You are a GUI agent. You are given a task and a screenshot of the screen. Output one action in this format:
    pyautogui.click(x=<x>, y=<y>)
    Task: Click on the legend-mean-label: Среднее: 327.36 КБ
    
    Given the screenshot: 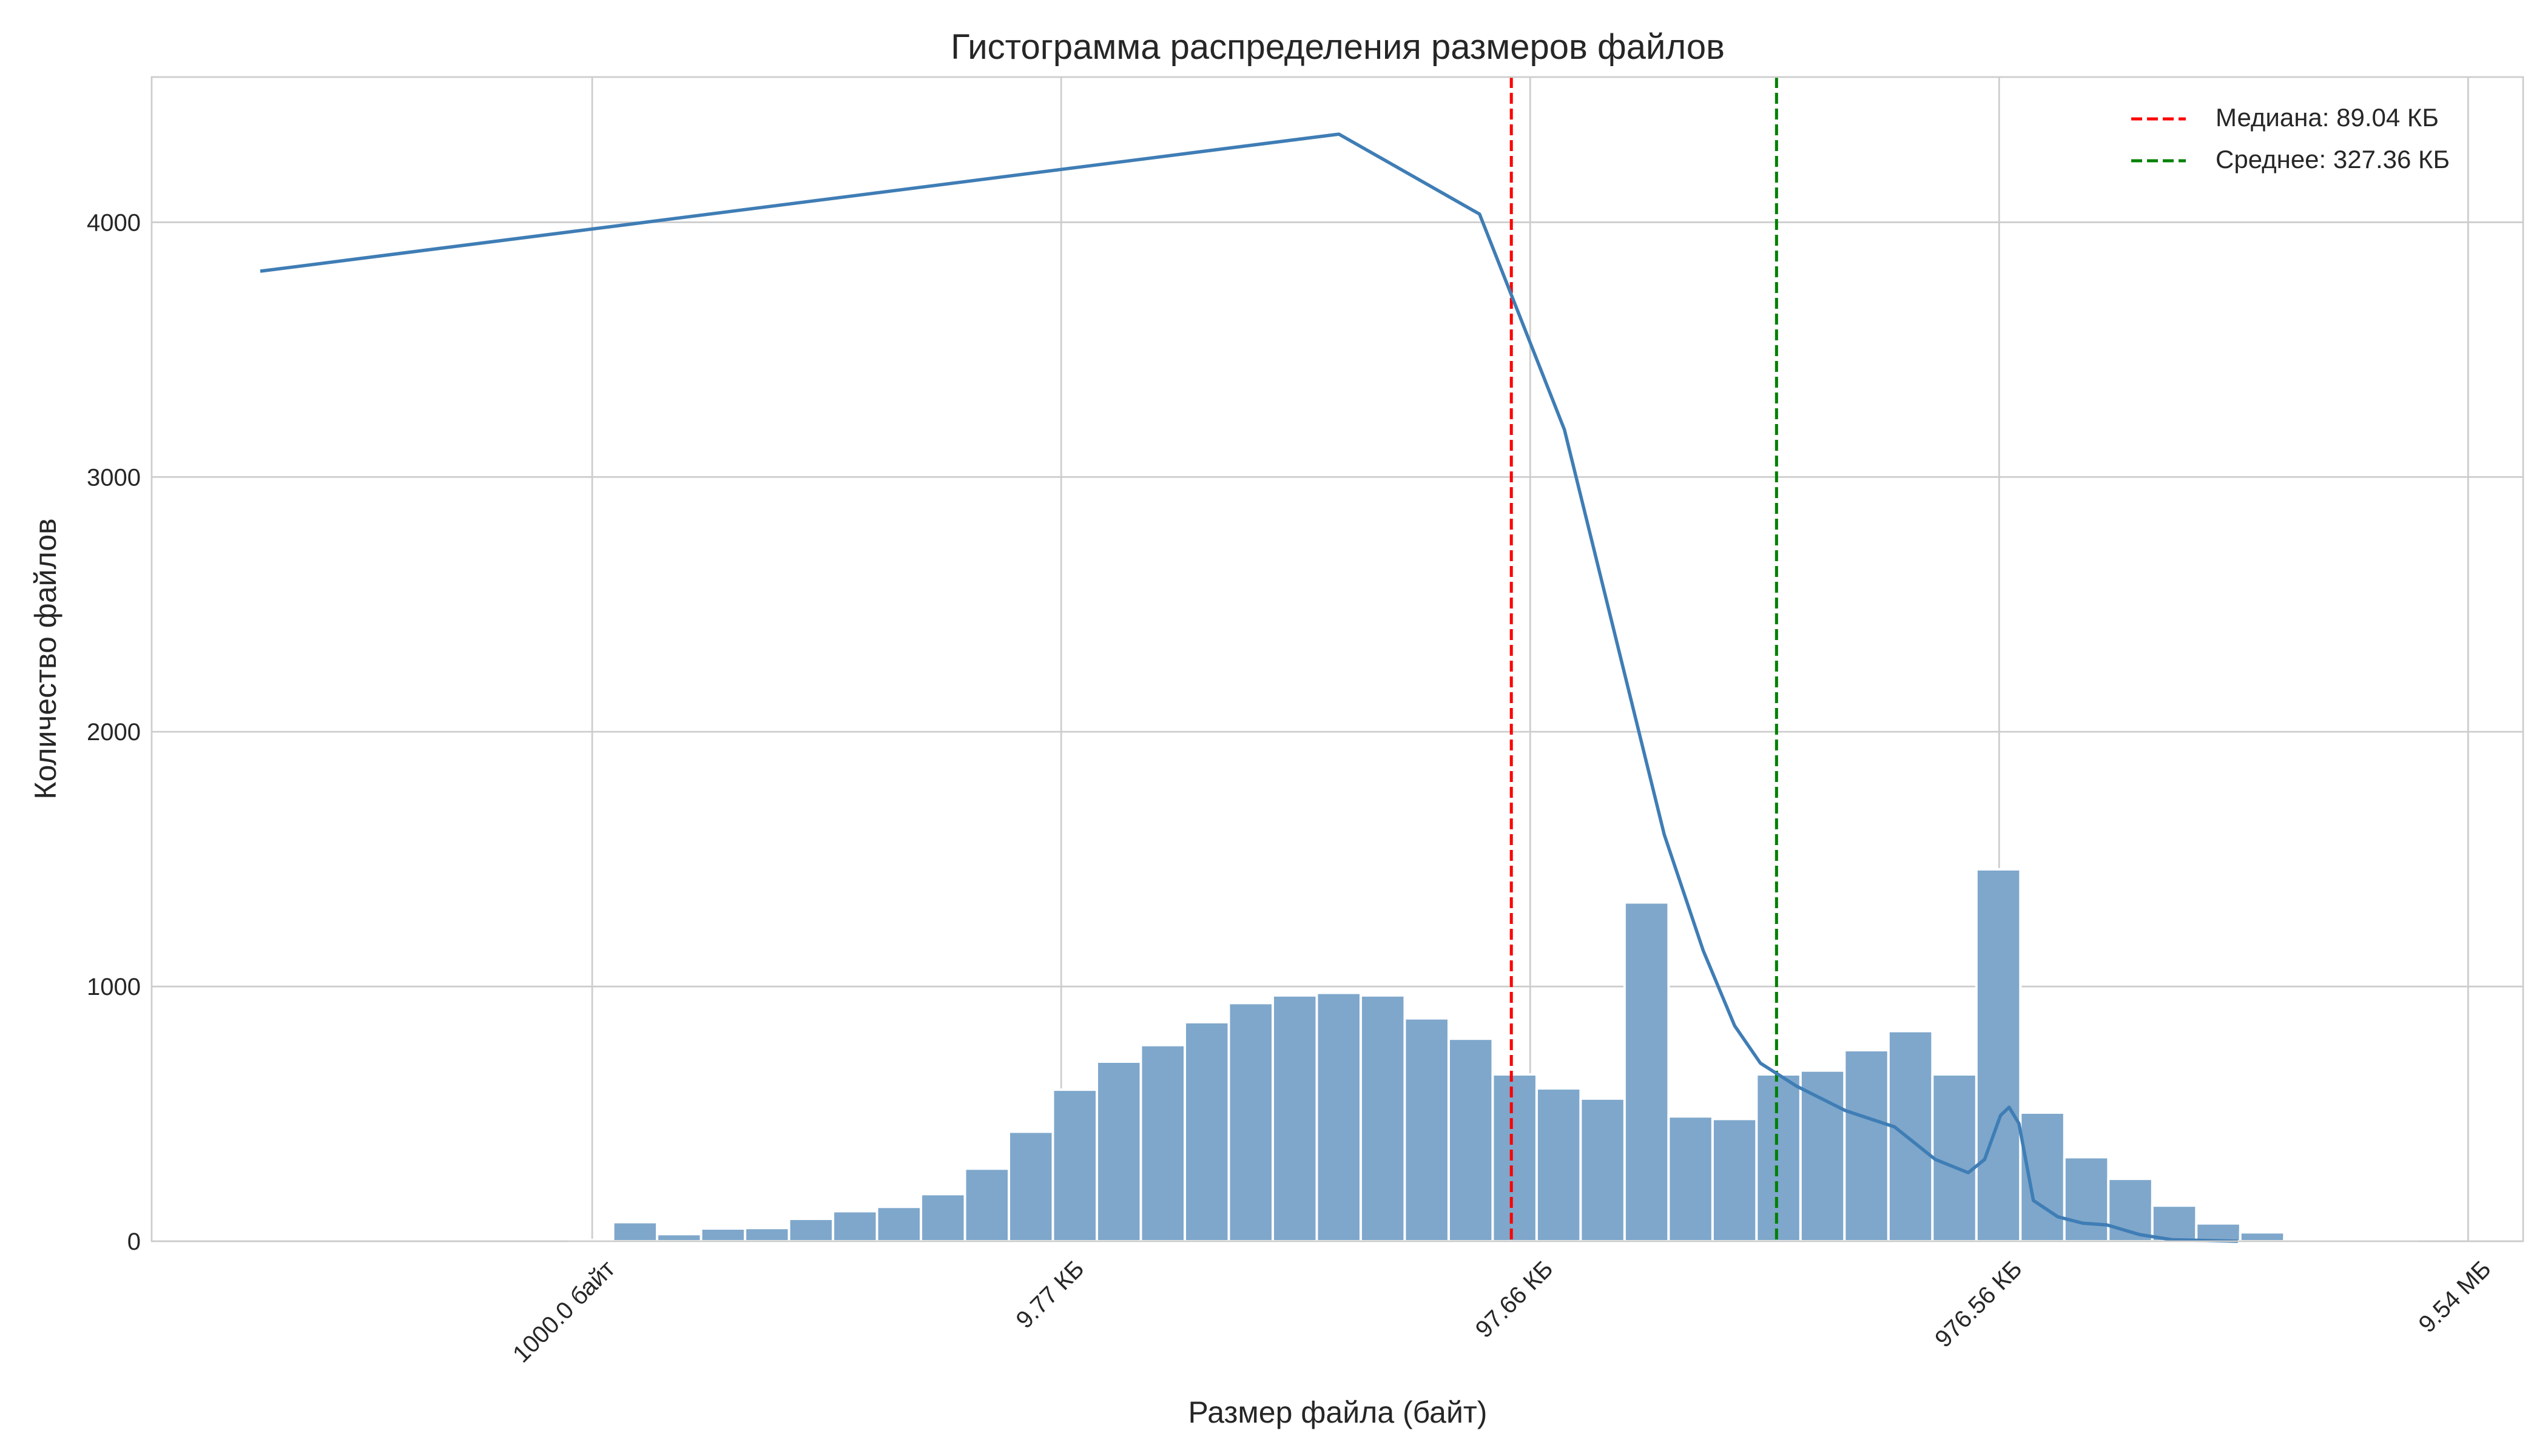 What is the action you would take?
    pyautogui.click(x=2333, y=159)
    